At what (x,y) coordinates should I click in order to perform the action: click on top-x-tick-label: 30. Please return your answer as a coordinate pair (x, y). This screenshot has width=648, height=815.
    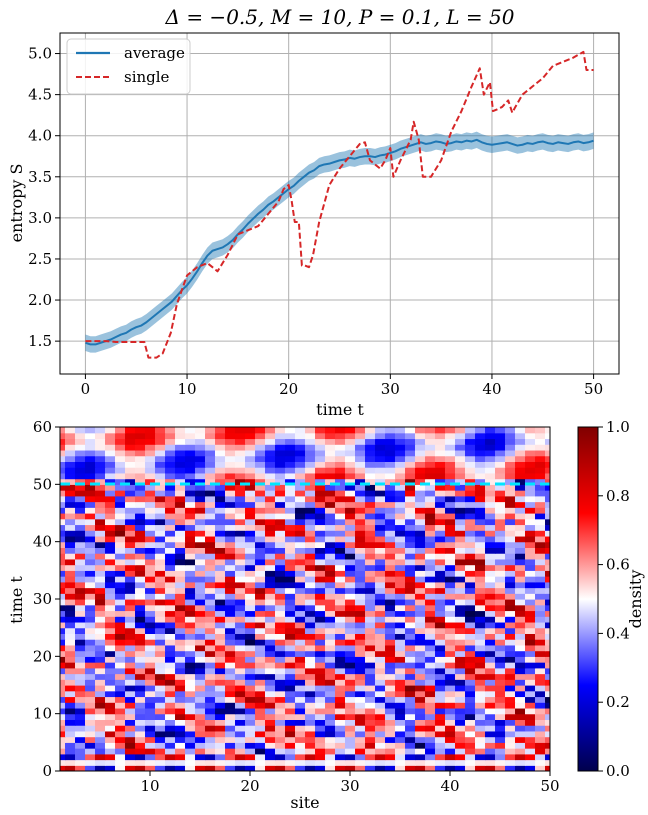
    Looking at the image, I should click on (390, 389).